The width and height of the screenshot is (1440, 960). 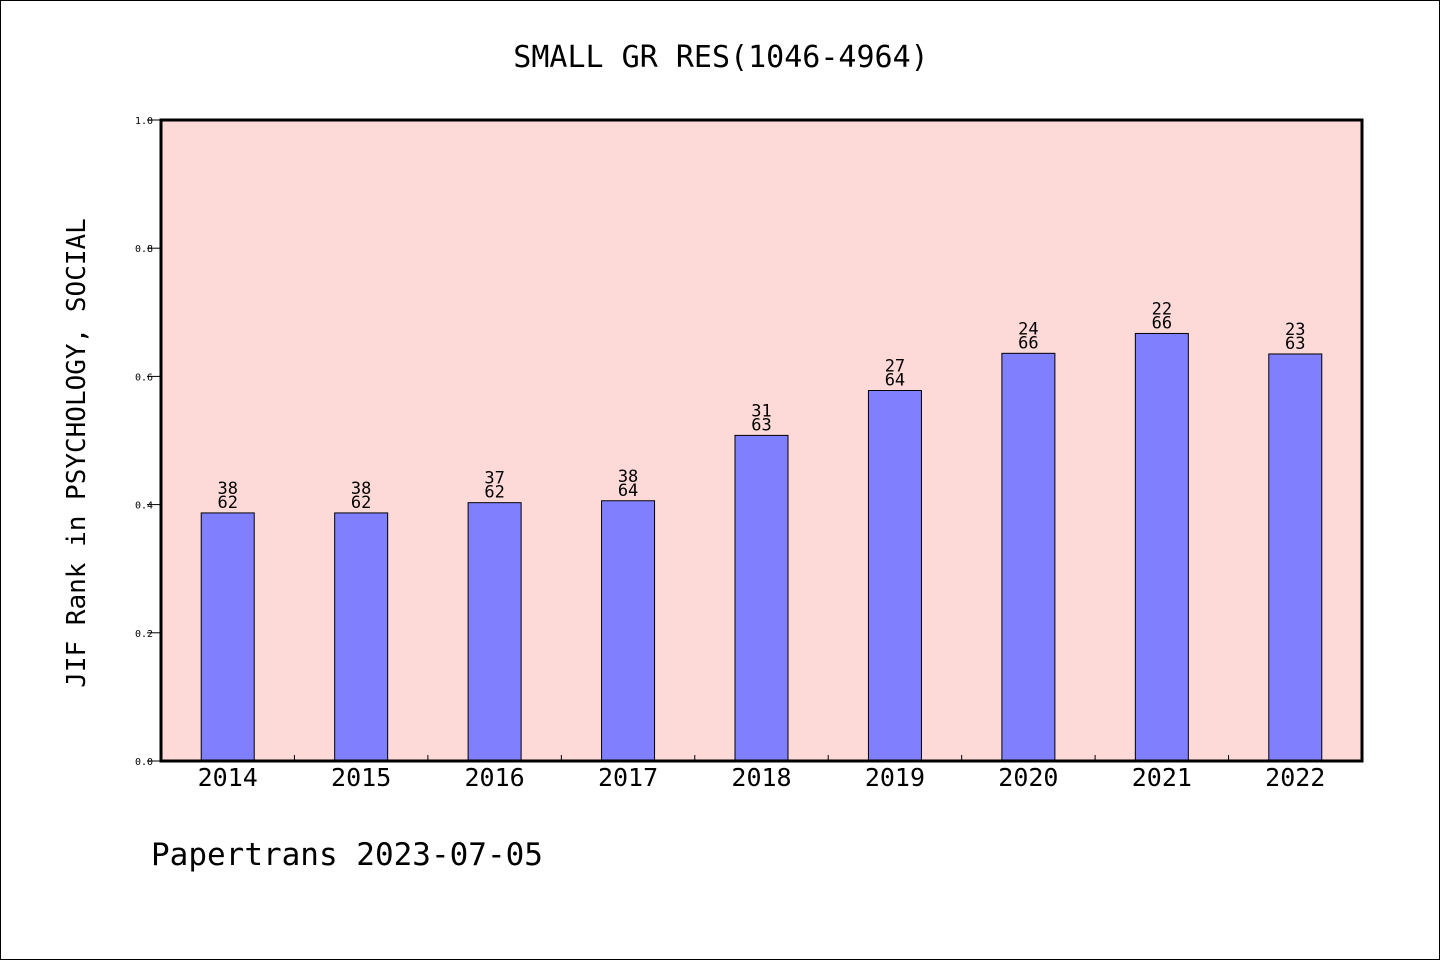 What do you see at coordinates (761, 777) in the screenshot?
I see `x-tick-label: 2018` at bounding box center [761, 777].